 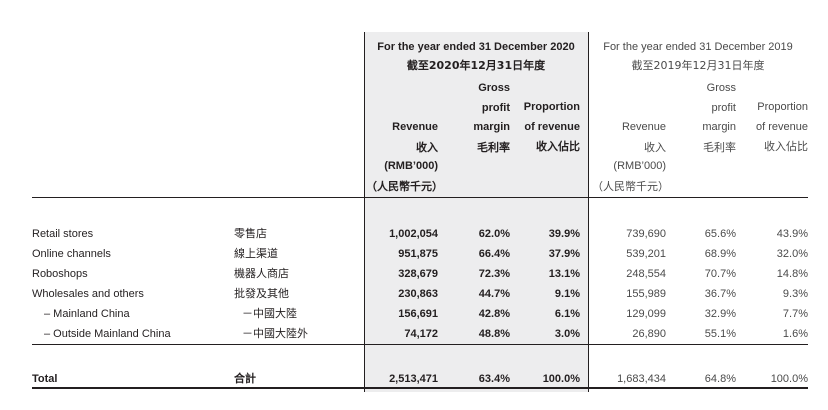 What do you see at coordinates (789, 379) in the screenshot?
I see `total-proportion-2019: 100.0%` at bounding box center [789, 379].